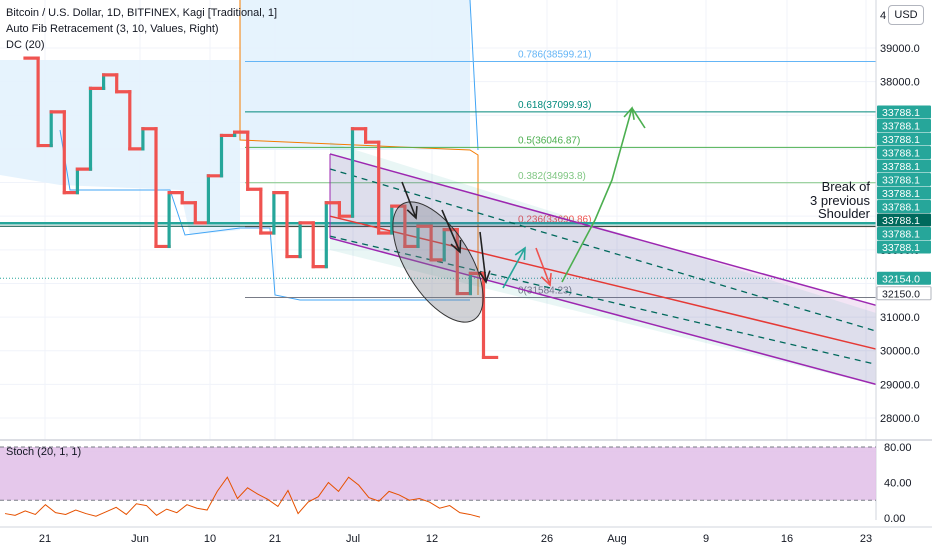 This screenshot has width=932, height=555. Describe the element at coordinates (520, 253) in the screenshot. I see `bounce-arrow-head` at that location.